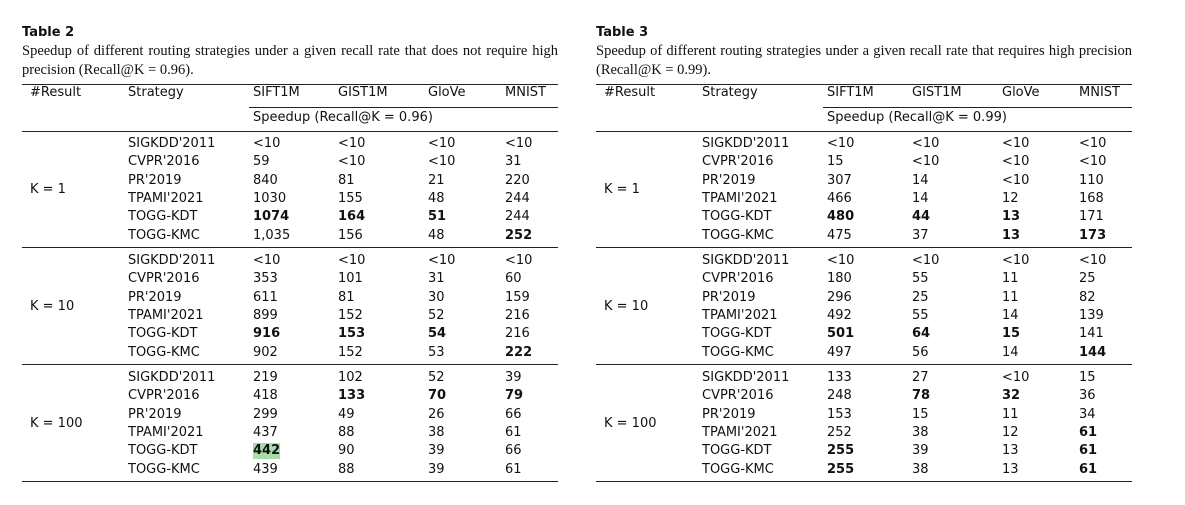  I want to click on value-cell: 299, so click(265, 414).